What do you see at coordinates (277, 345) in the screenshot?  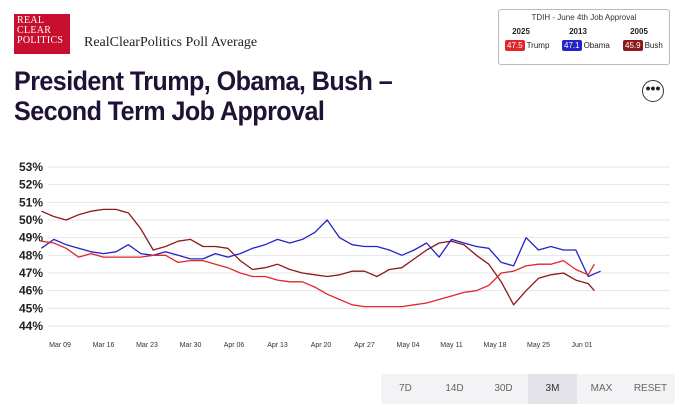 I see `x-tick-label: Apr 13` at bounding box center [277, 345].